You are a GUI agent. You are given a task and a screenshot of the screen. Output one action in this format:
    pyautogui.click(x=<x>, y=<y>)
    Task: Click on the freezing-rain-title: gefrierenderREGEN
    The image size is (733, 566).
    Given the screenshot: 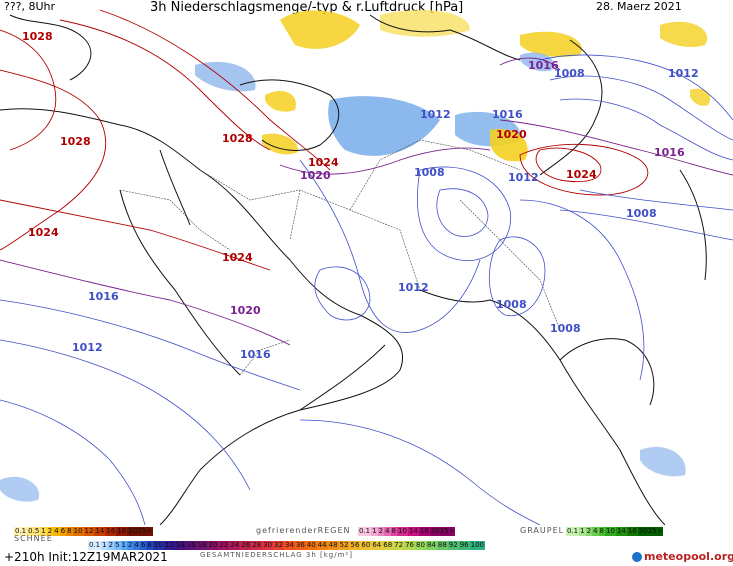 What is the action you would take?
    pyautogui.click(x=303, y=530)
    